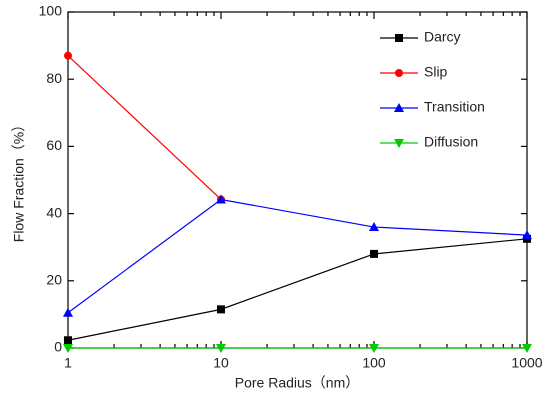  I want to click on y-tick-label: 60, so click(54, 145).